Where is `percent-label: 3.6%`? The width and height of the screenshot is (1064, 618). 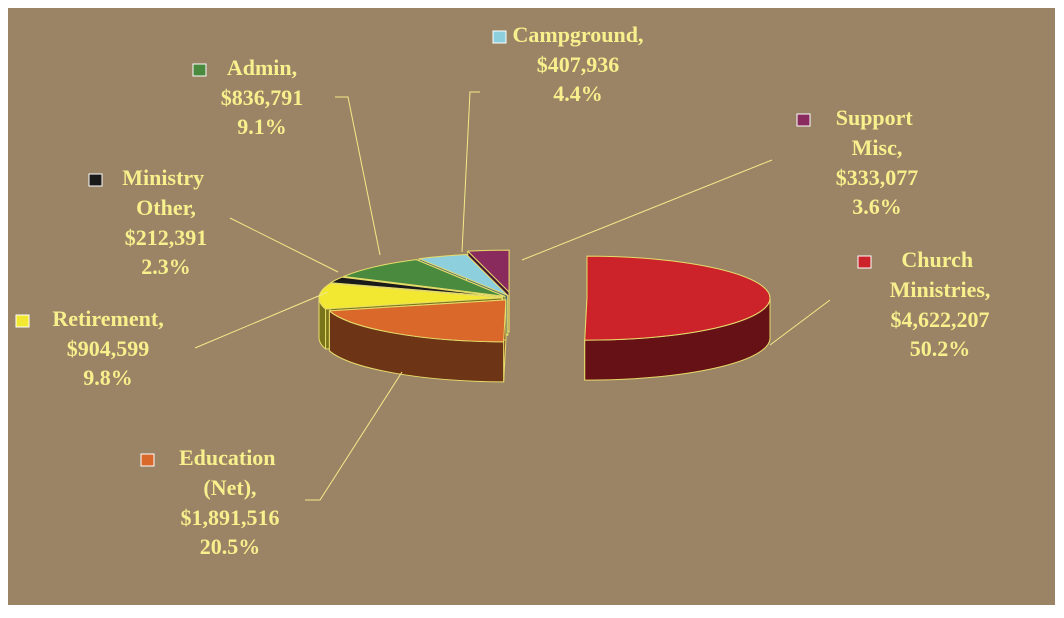 percent-label: 3.6% is located at coordinates (877, 206).